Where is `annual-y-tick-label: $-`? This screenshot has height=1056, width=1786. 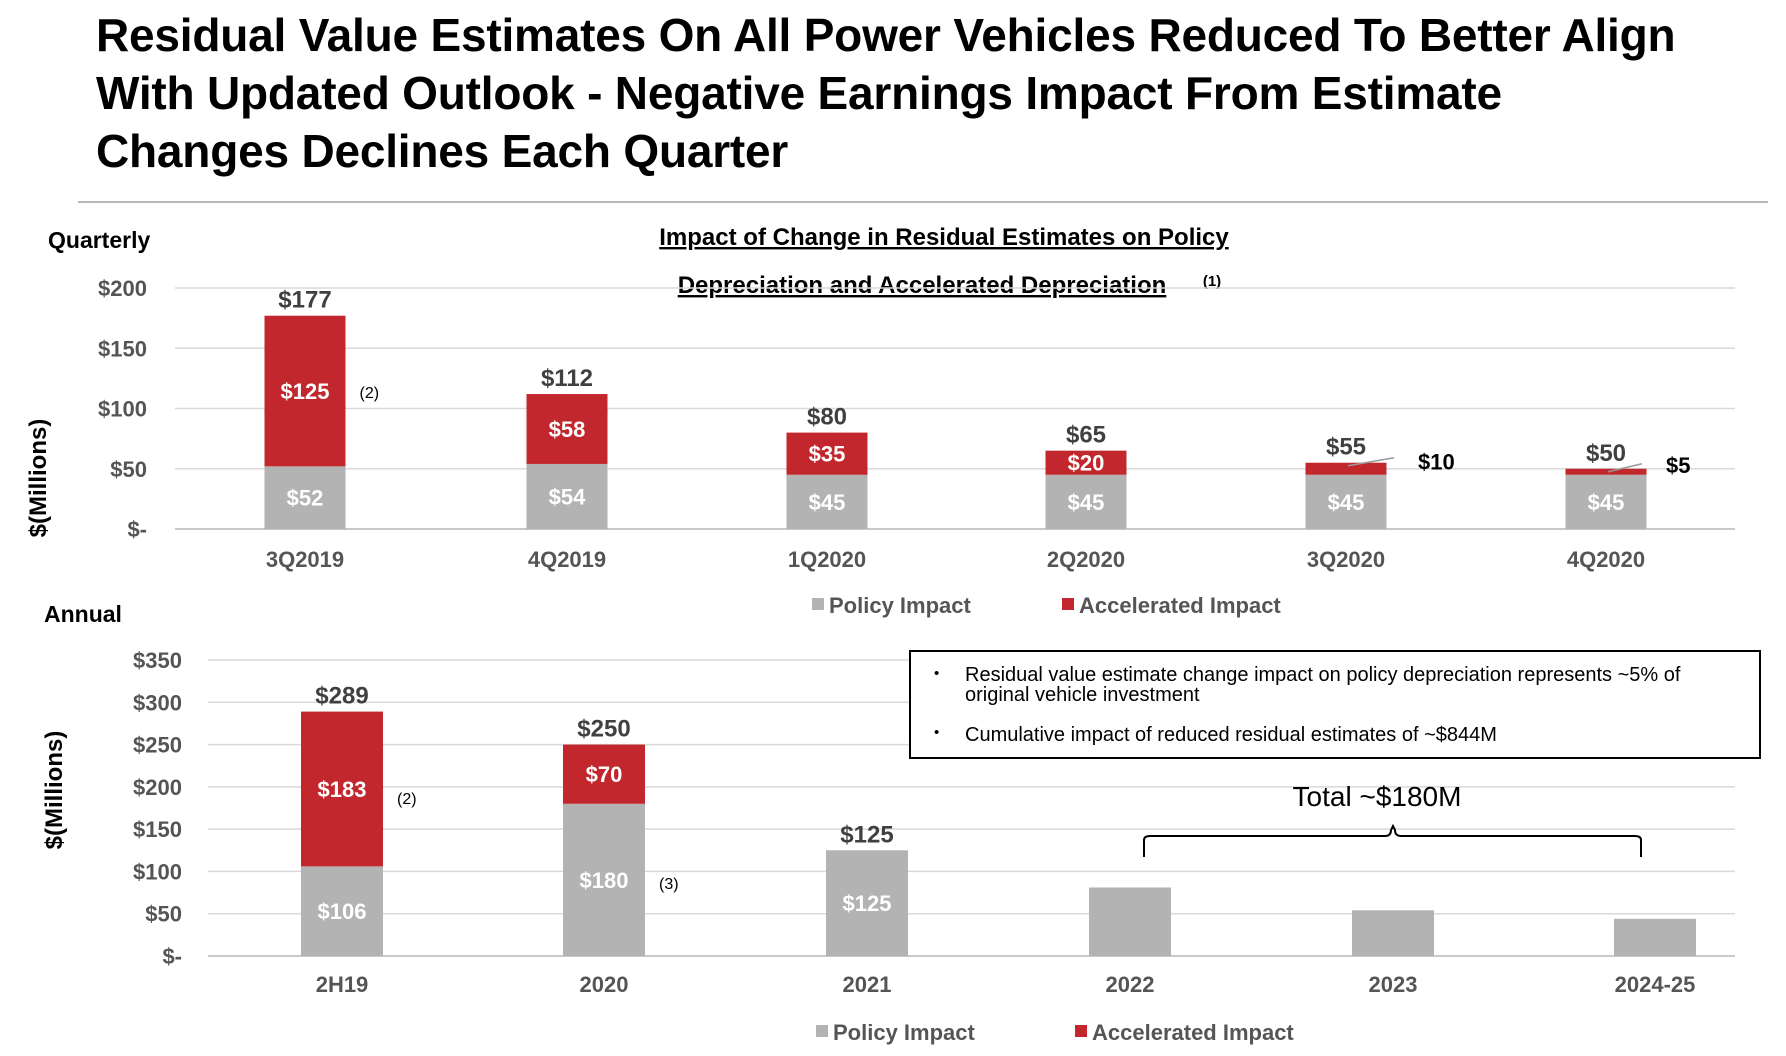
annual-y-tick-label: $- is located at coordinates (172, 956).